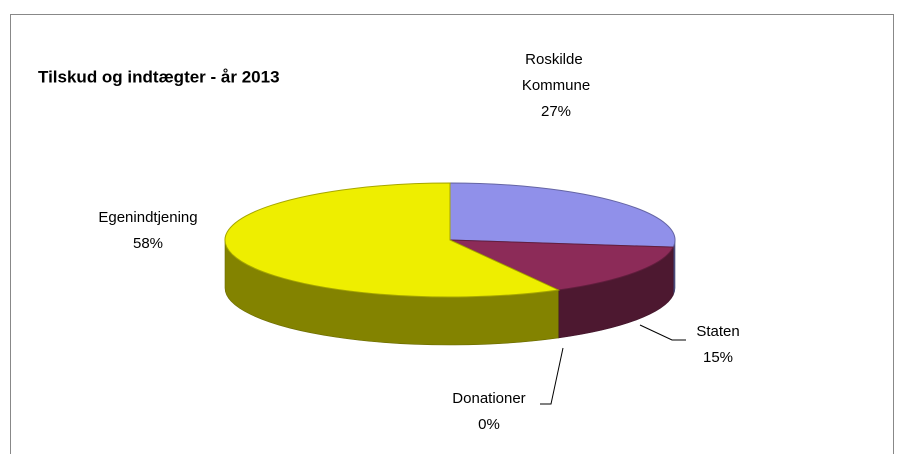 The image size is (902, 454). Describe the element at coordinates (147, 217) in the screenshot. I see `slice-label: Egenindtjening` at that location.